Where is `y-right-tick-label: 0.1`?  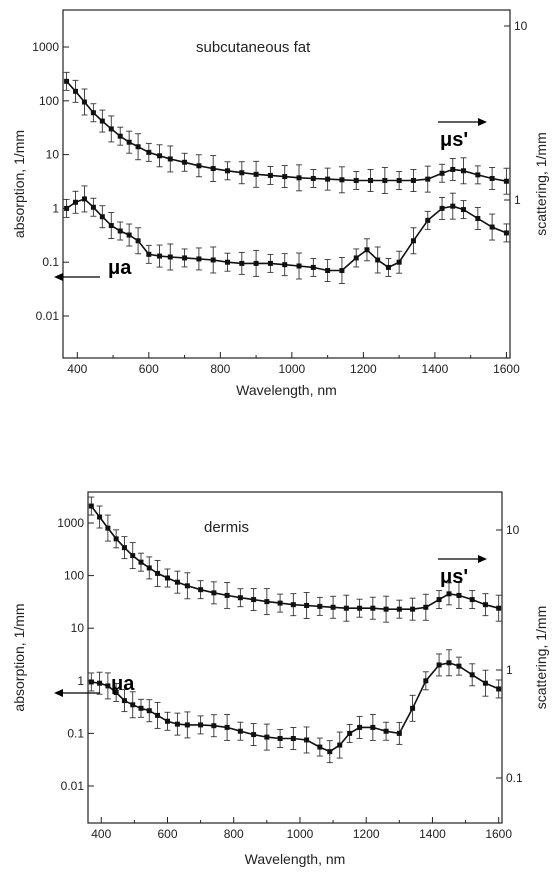 y-right-tick-label: 0.1 is located at coordinates (514, 778).